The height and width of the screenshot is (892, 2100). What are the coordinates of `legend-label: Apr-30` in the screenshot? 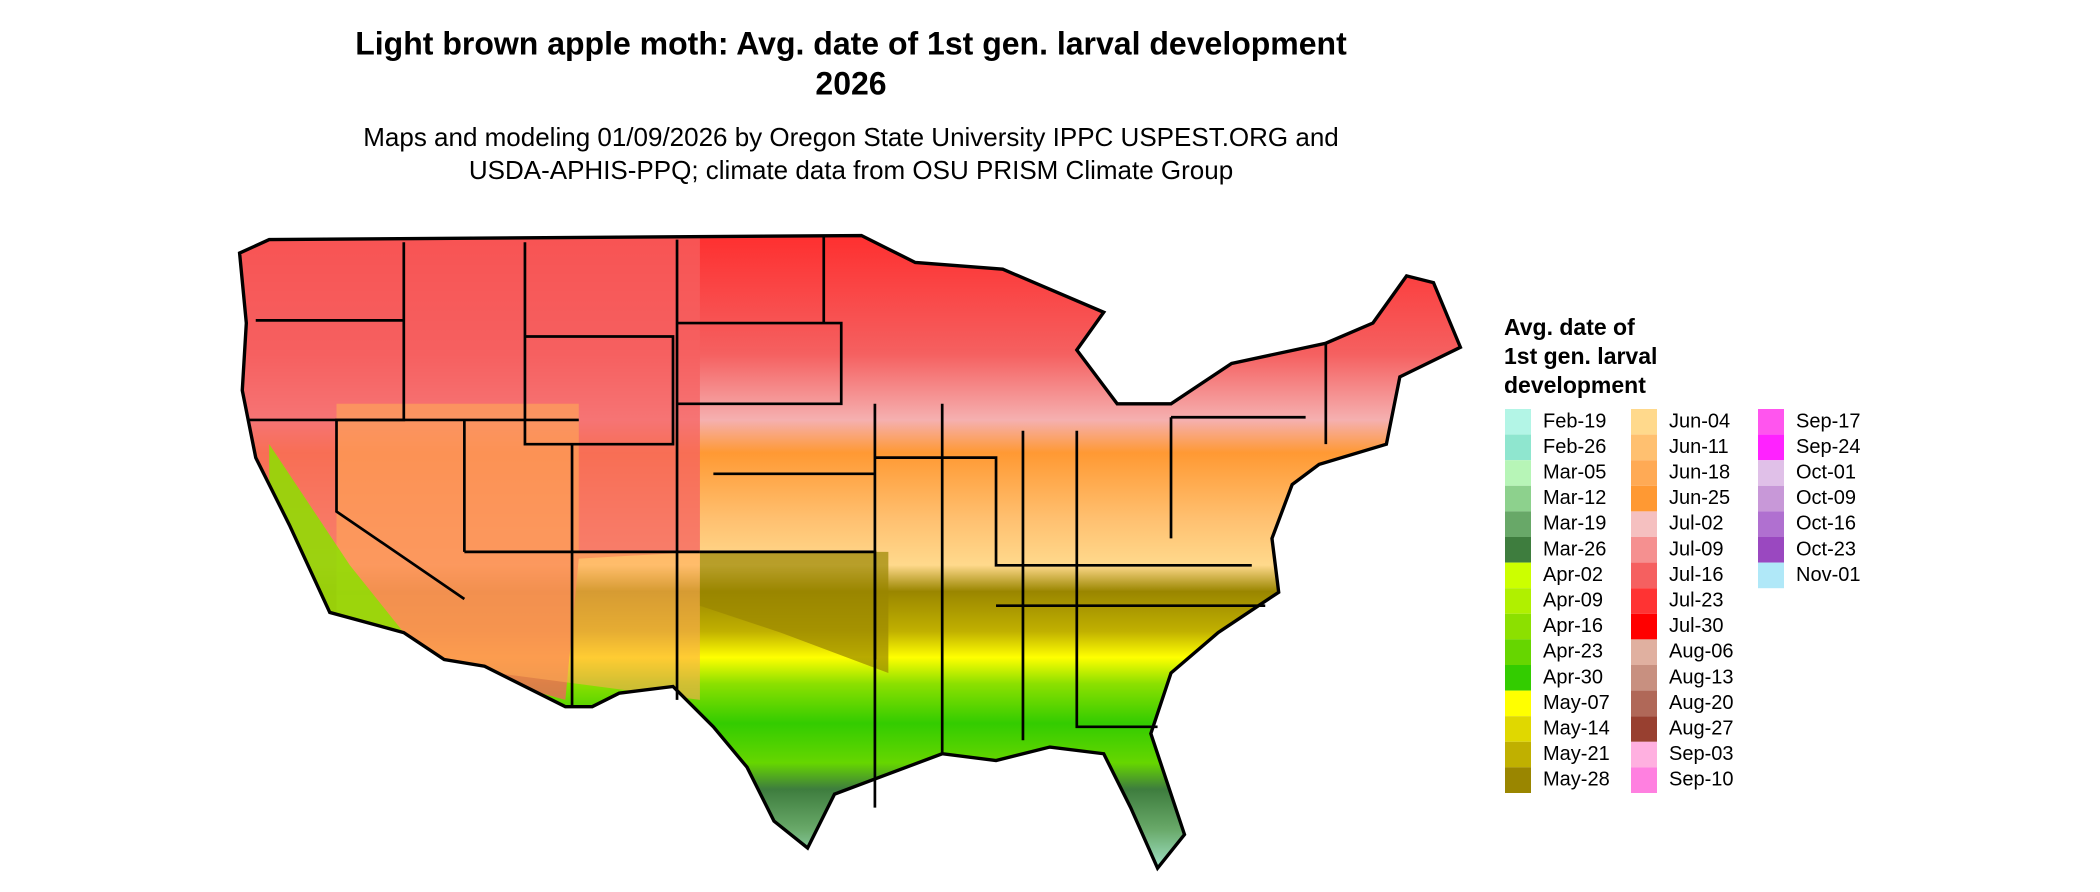 It's located at (1573, 677).